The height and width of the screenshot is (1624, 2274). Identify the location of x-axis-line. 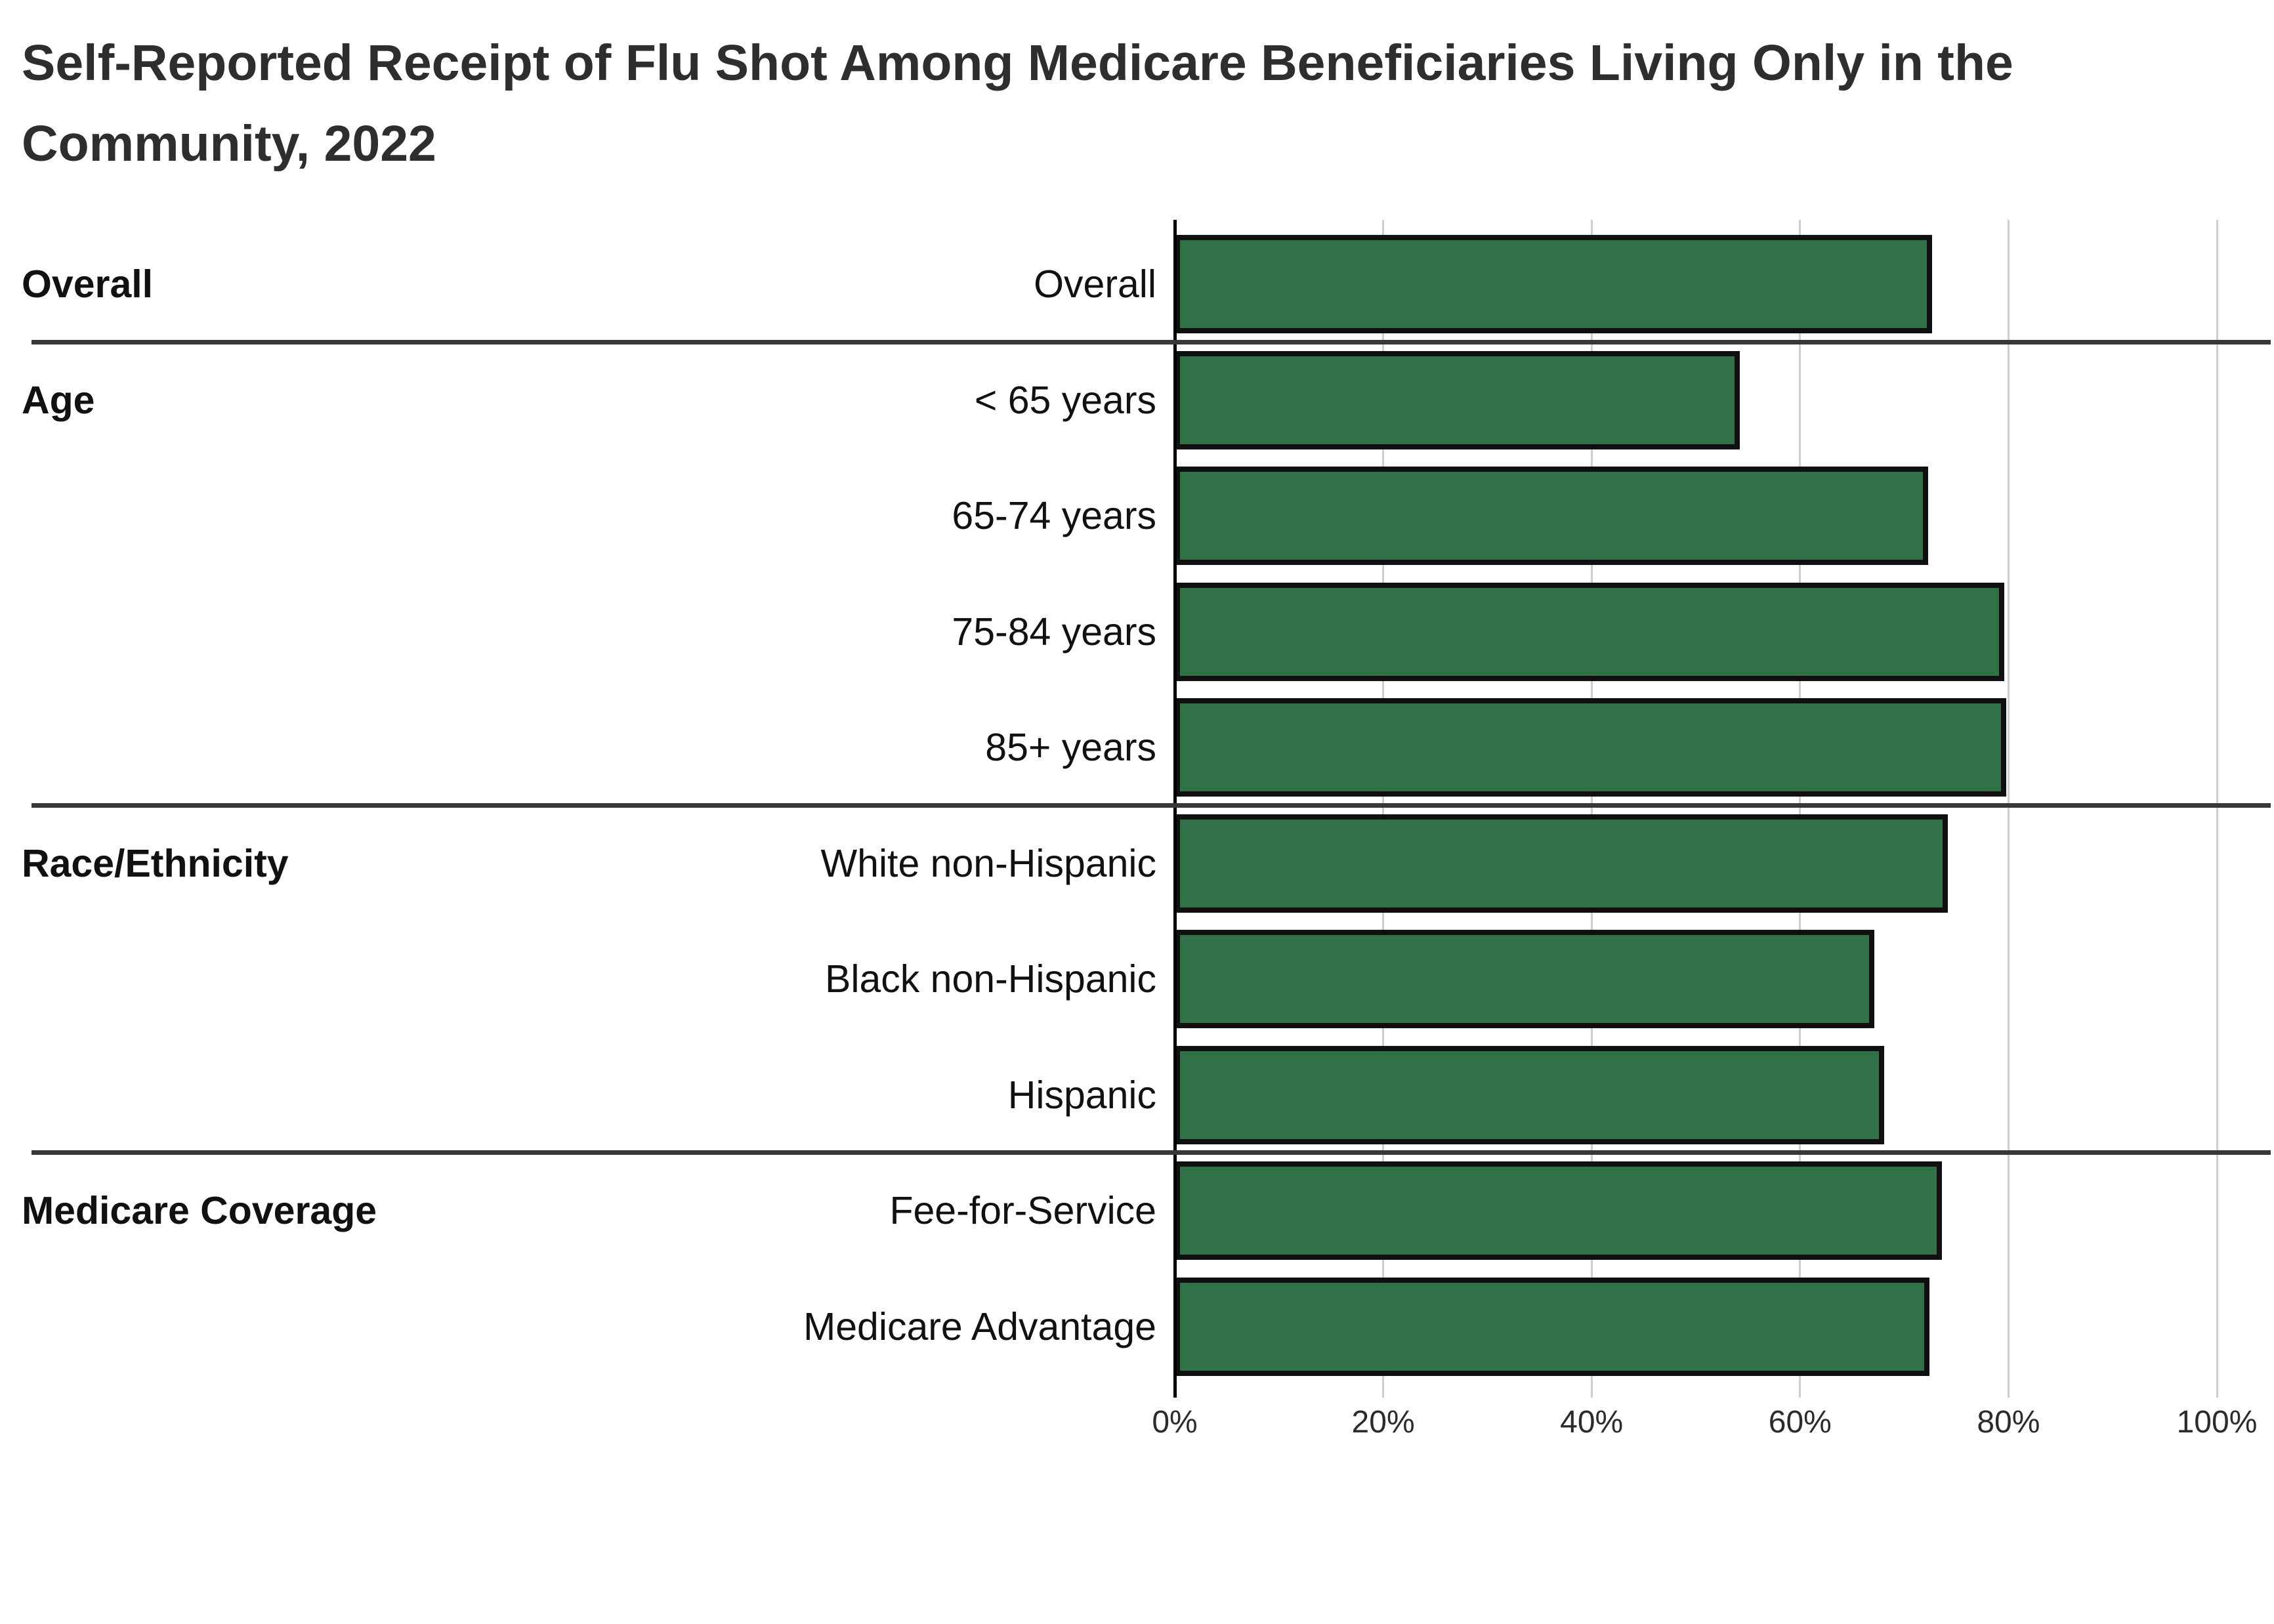
(1175, 809).